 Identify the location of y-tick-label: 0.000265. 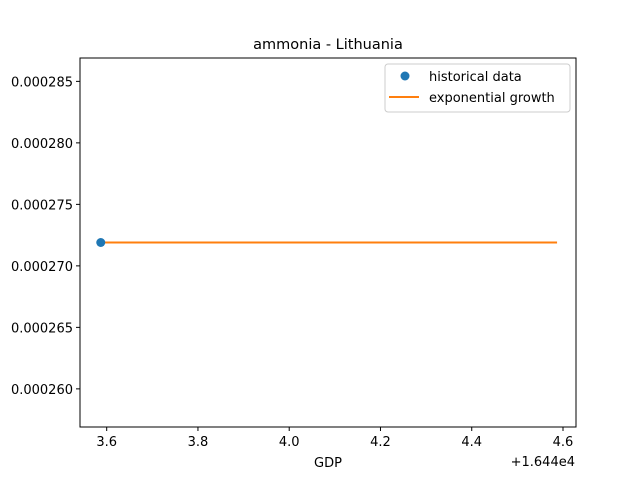
(42, 328).